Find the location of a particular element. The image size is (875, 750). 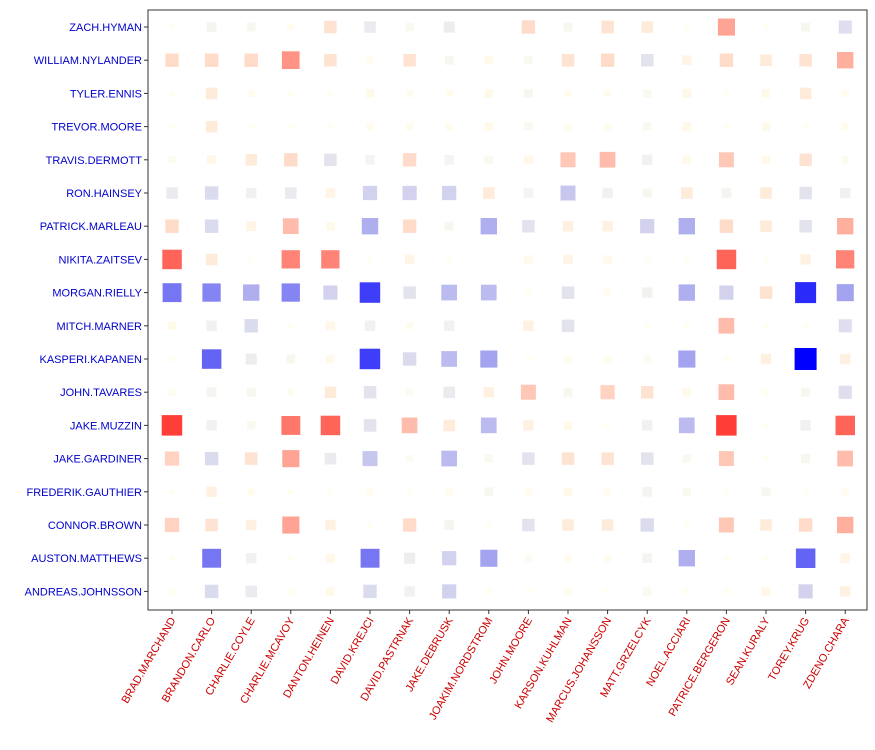

x-tick-label: TOREY.KRUG is located at coordinates (789, 650).